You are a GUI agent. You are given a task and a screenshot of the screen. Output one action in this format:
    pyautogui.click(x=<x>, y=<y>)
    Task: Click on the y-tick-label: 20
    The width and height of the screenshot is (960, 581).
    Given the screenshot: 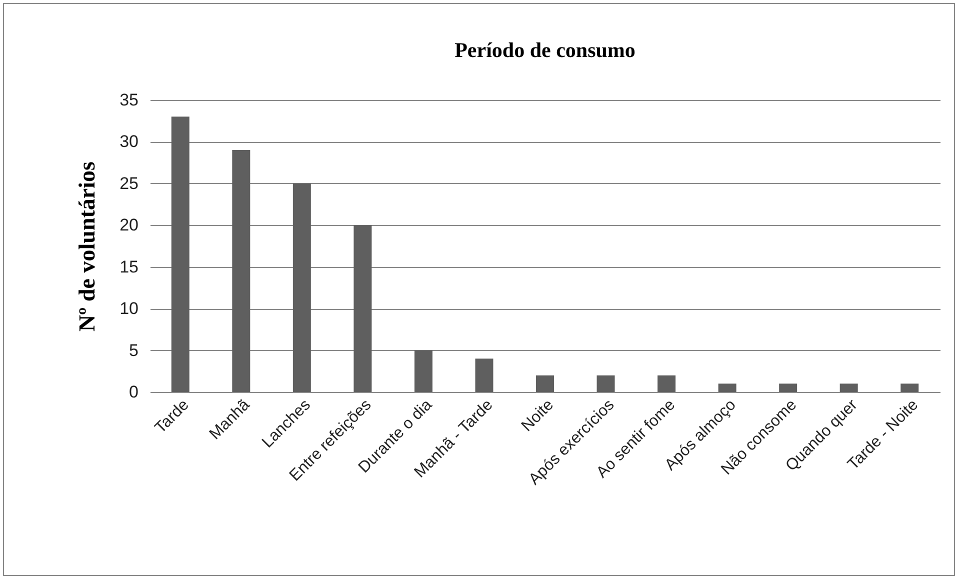 What is the action you would take?
    pyautogui.click(x=129, y=225)
    